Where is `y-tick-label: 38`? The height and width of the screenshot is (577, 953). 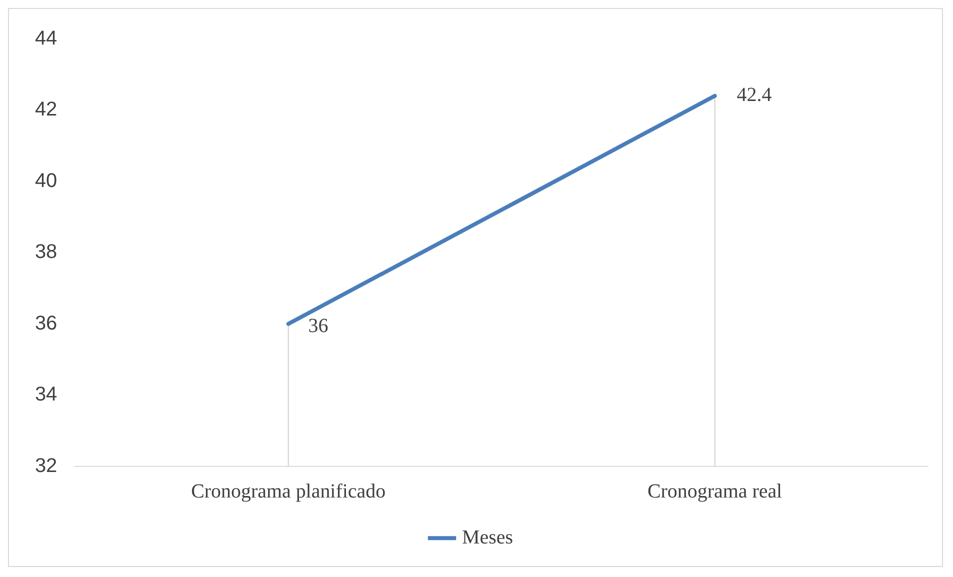
y-tick-label: 38 is located at coordinates (46, 252).